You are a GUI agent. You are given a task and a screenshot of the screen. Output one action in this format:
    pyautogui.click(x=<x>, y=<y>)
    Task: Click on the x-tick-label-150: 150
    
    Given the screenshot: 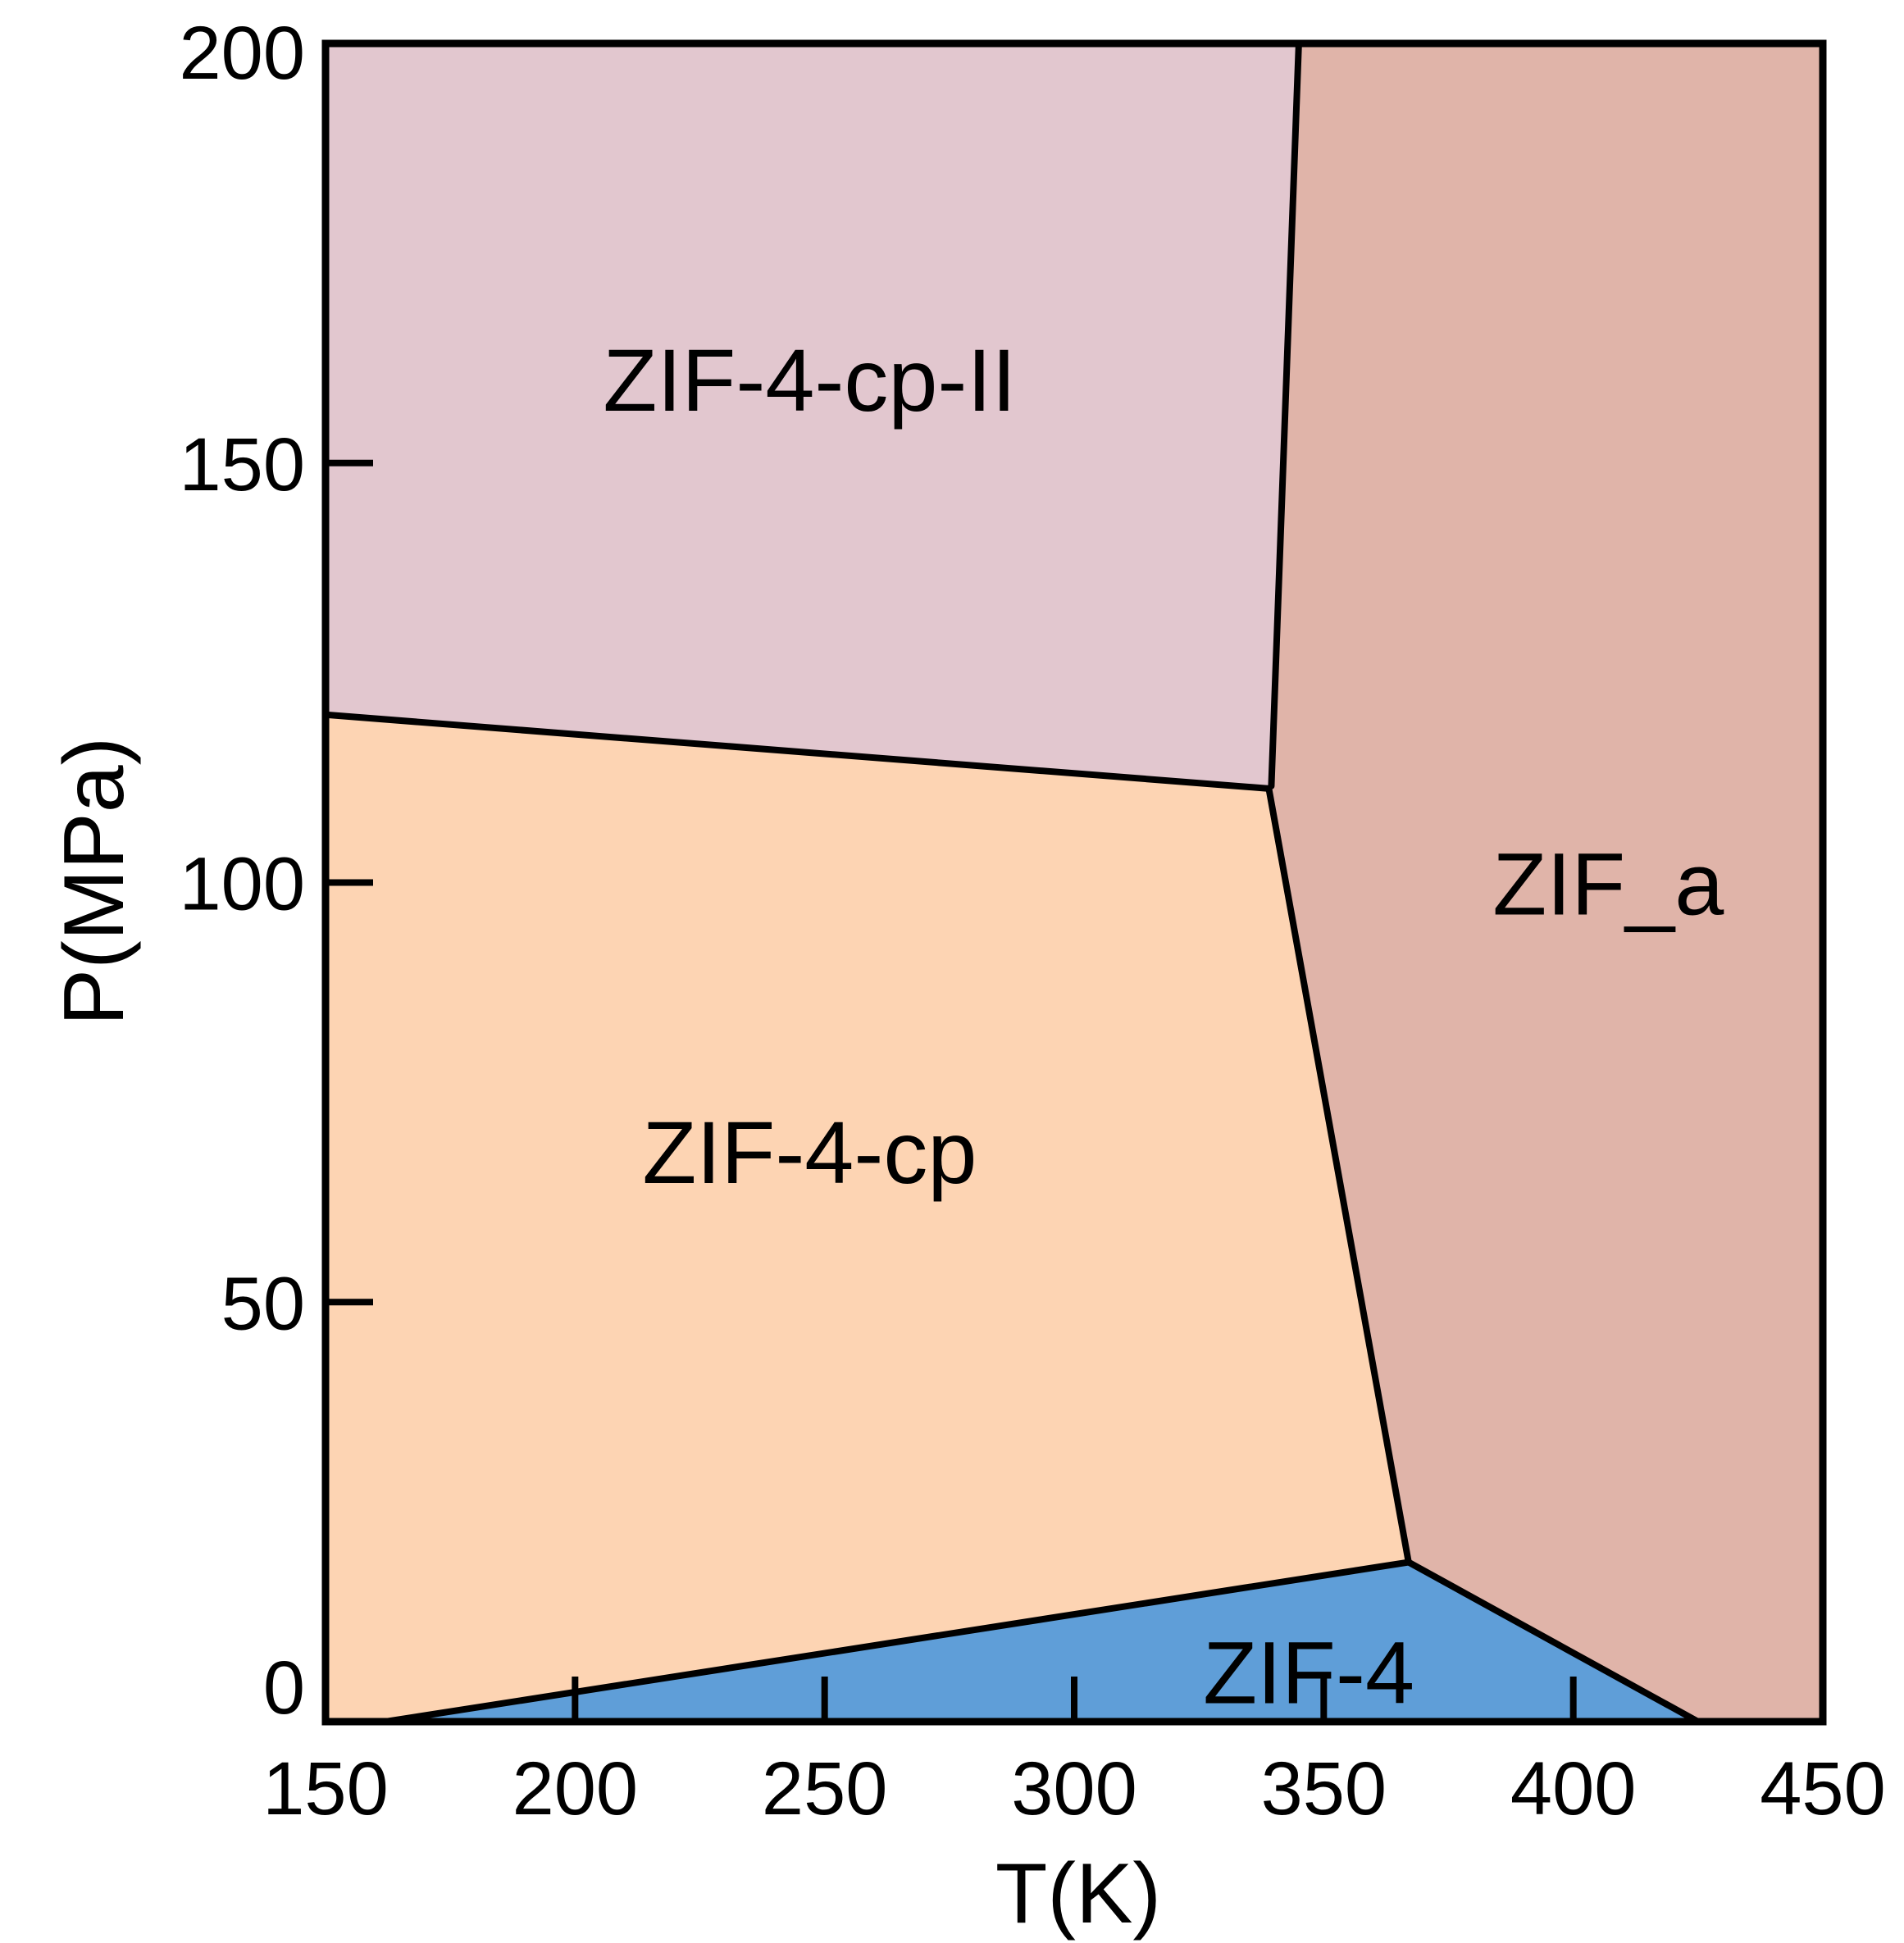 What is the action you would take?
    pyautogui.click(x=326, y=1789)
    